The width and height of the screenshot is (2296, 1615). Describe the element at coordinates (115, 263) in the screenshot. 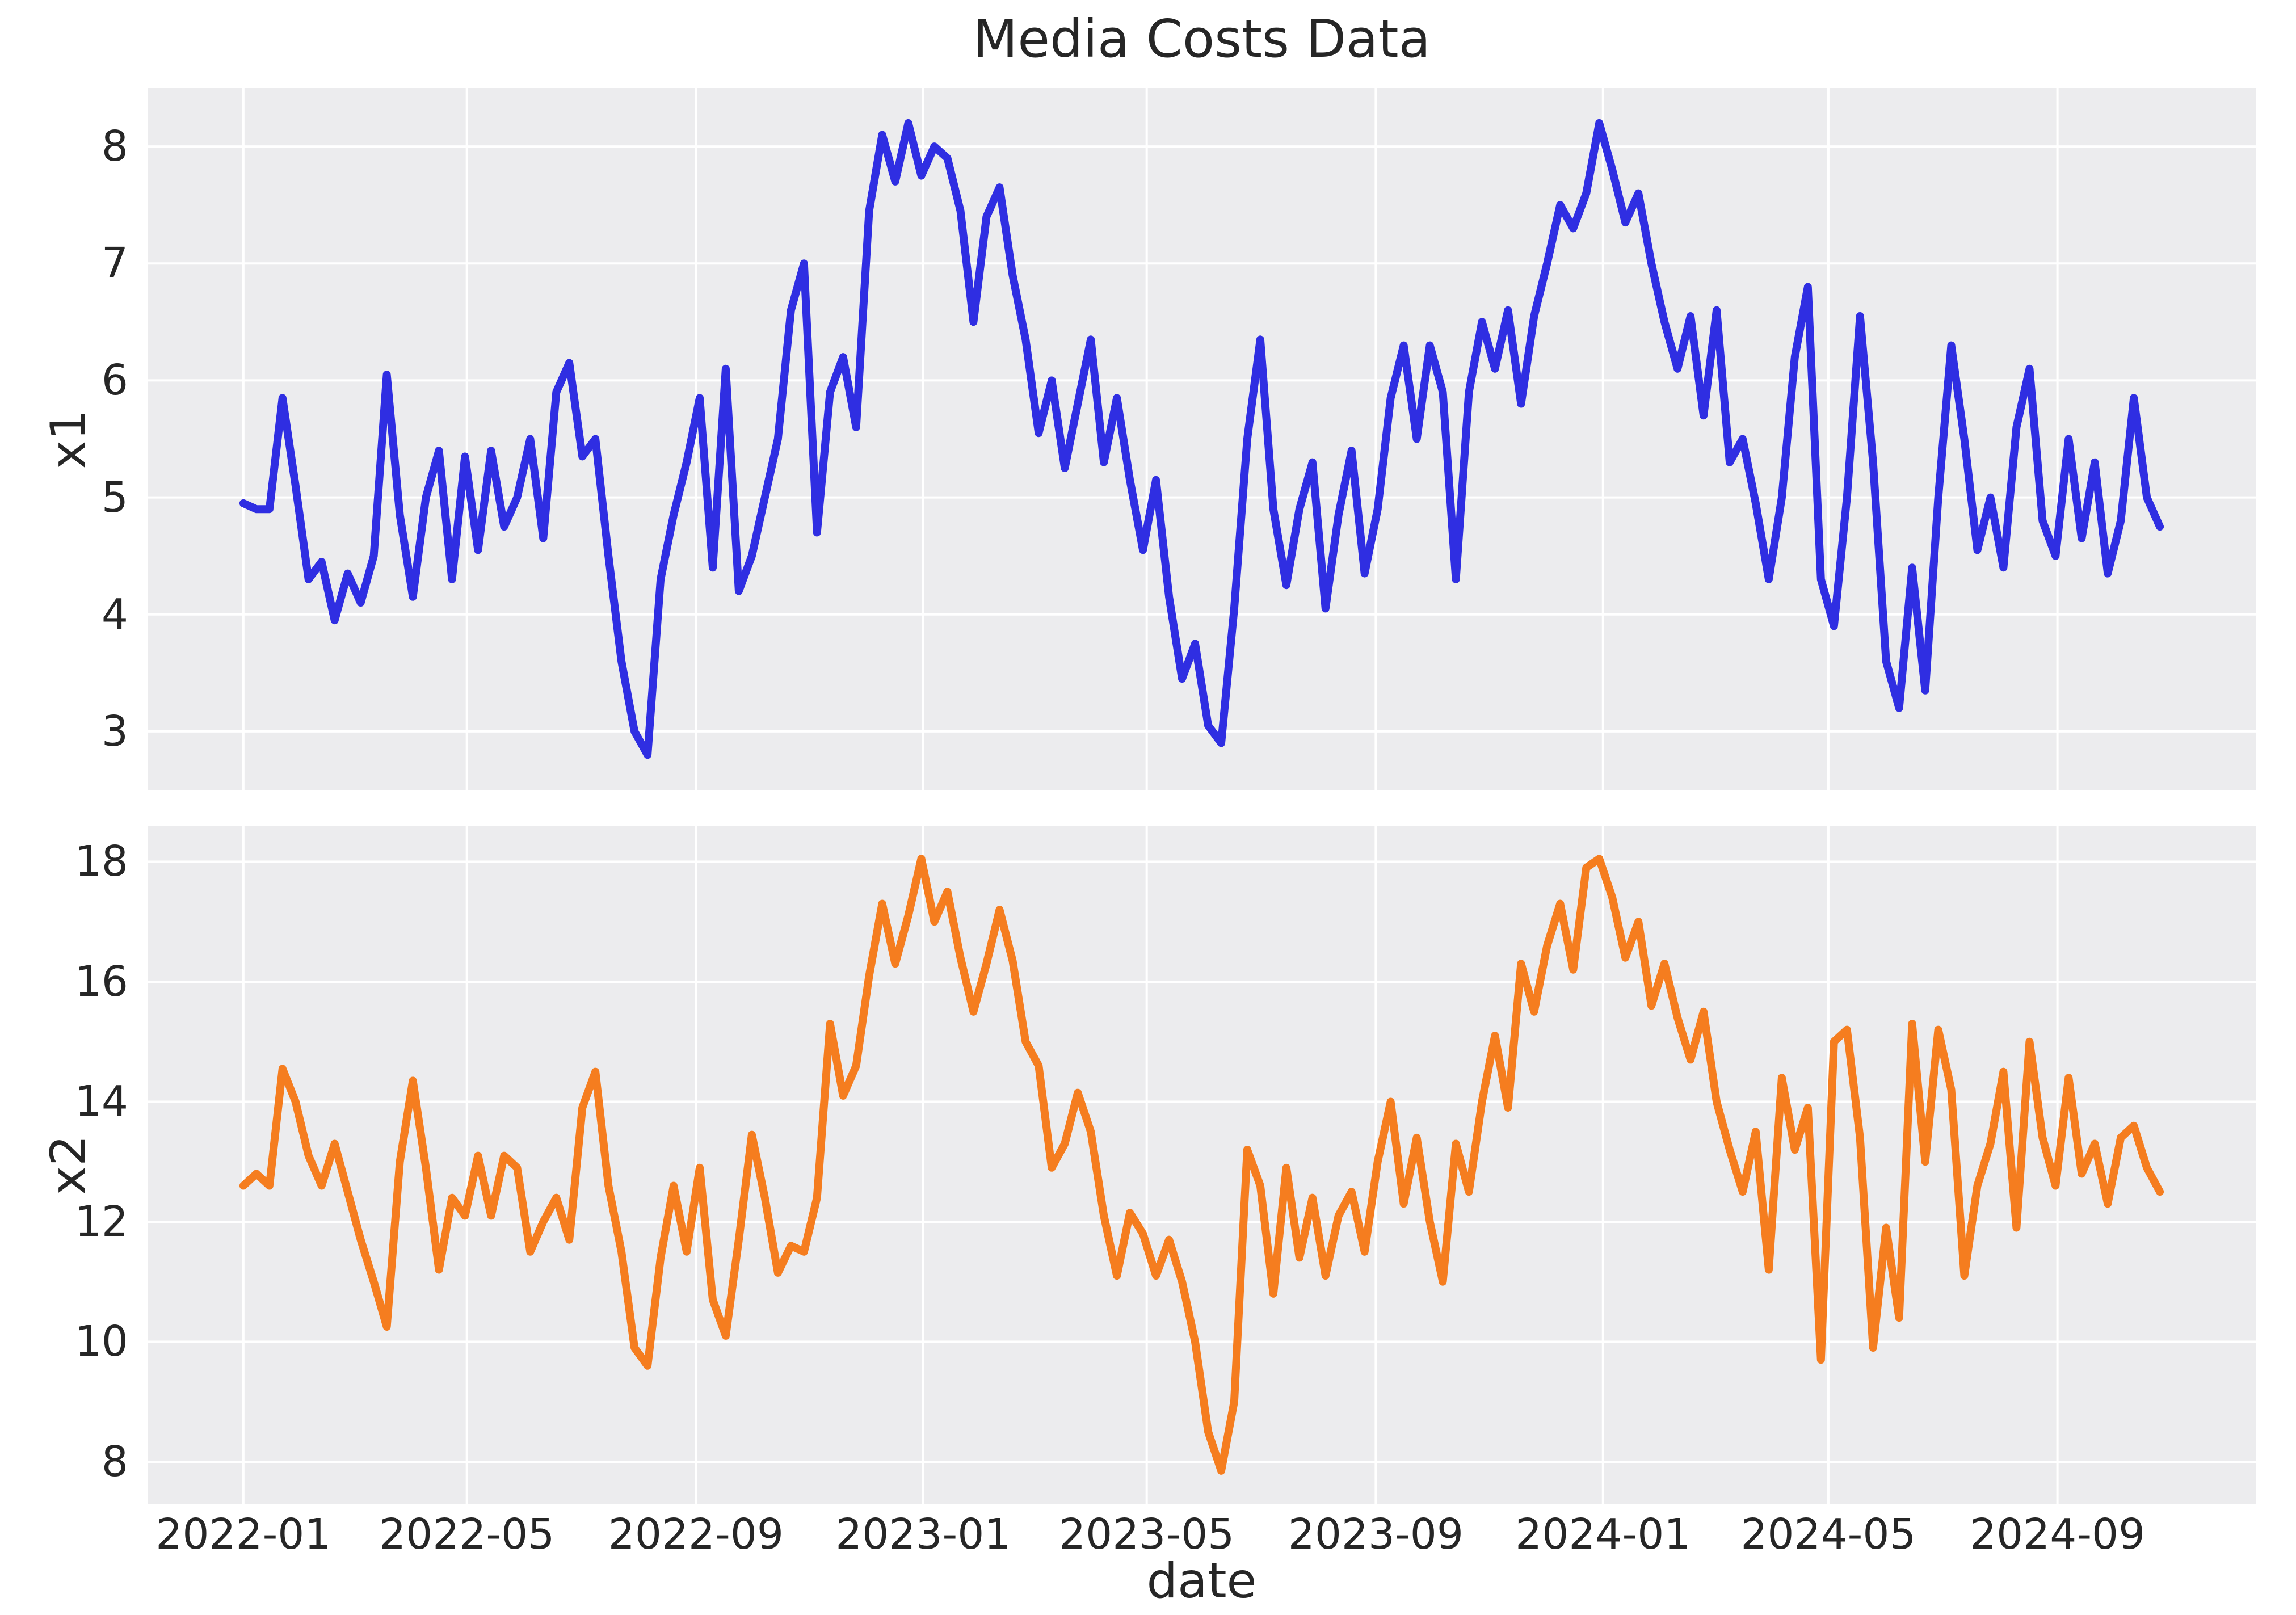

I see `x1-ytick-label: 7` at that location.